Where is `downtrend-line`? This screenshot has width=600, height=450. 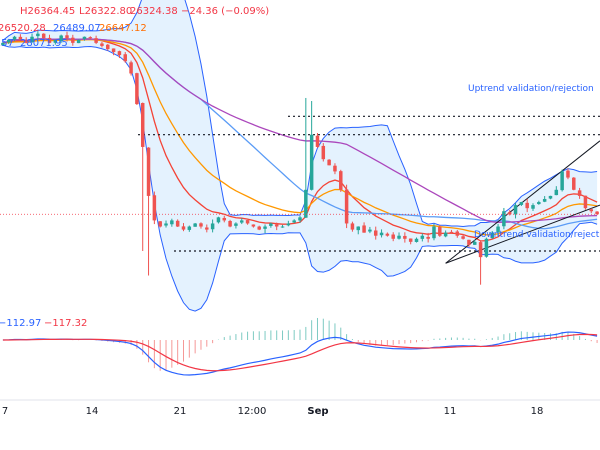 downtrend-line is located at coordinates (522, 234).